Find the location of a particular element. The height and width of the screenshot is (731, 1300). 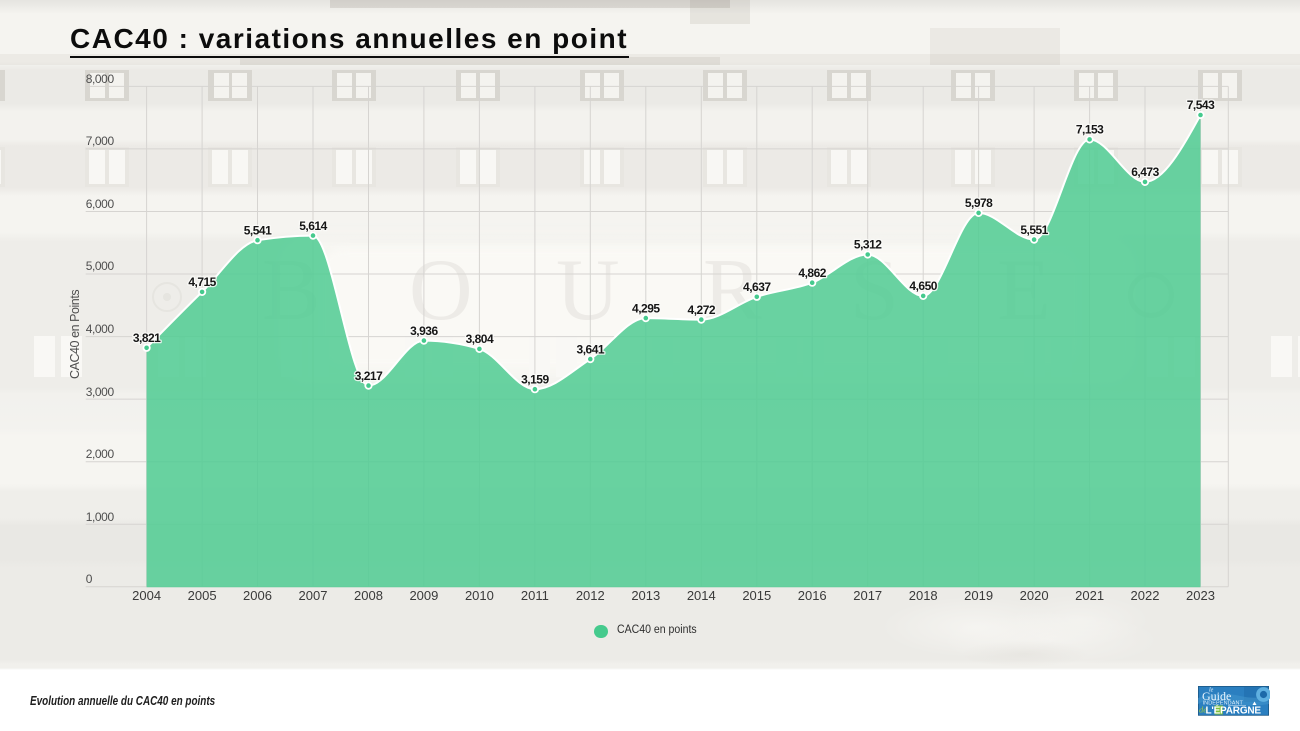

svg-text: 2006 is located at coordinates (257, 595).